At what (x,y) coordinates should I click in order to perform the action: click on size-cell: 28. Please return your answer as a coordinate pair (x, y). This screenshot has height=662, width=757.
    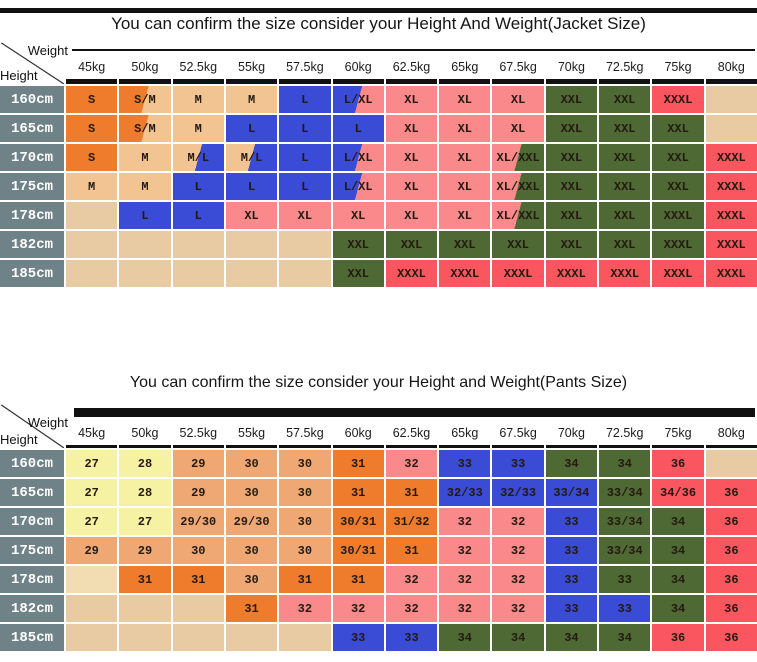
    Looking at the image, I should click on (145, 463).